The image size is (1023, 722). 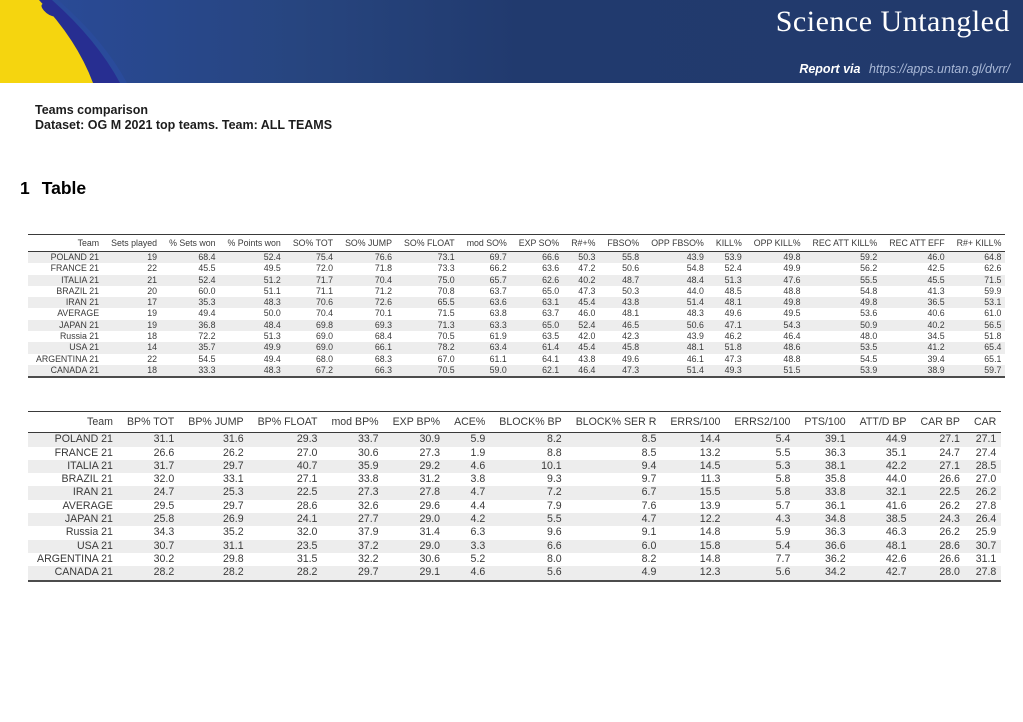 I want to click on column-header: FBSO%, so click(x=621, y=243).